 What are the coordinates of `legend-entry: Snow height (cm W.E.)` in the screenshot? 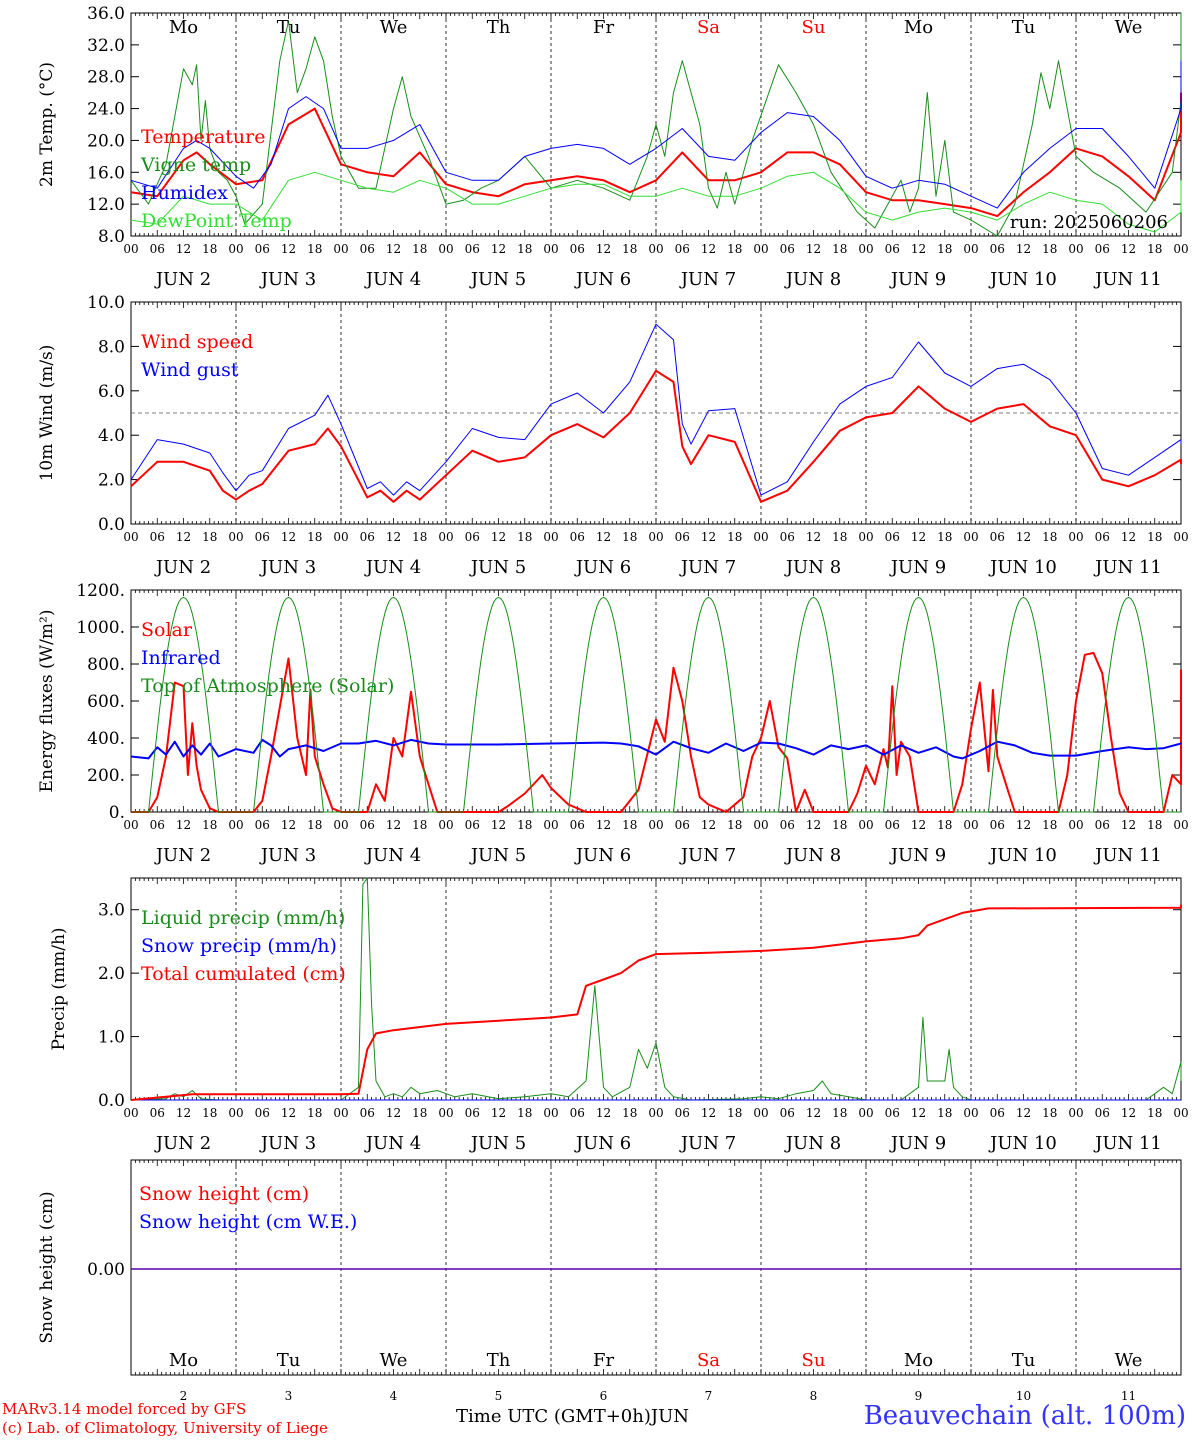 It's located at (248, 1222).